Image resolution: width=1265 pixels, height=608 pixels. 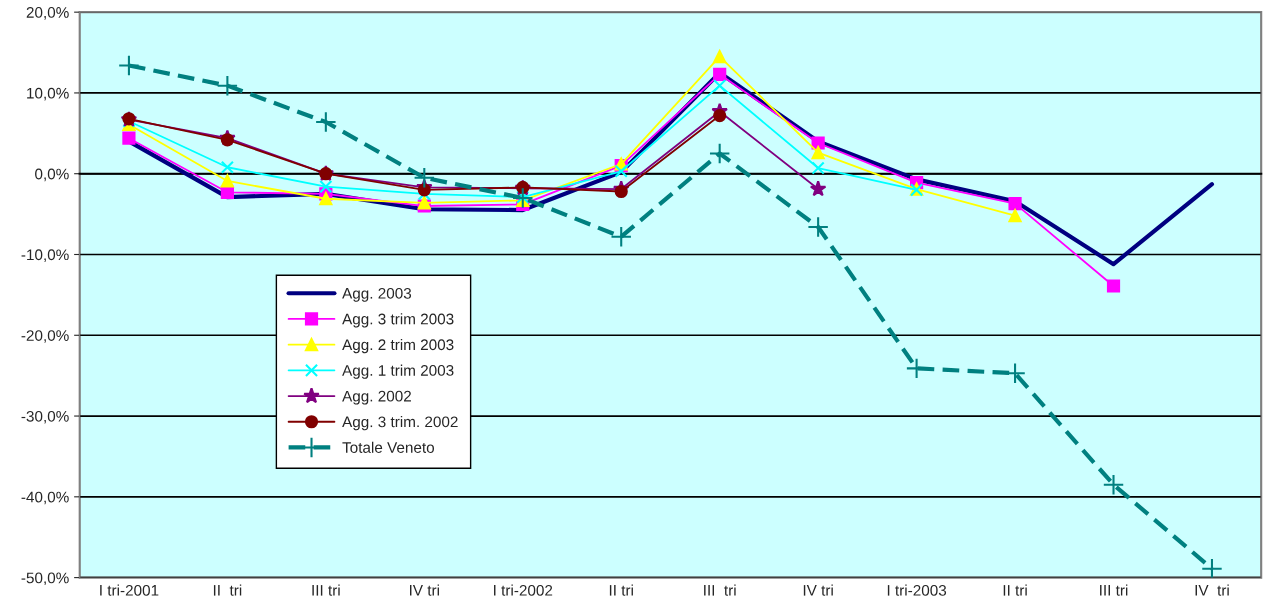 I want to click on y-tick-label: 10,0%, so click(x=48, y=94).